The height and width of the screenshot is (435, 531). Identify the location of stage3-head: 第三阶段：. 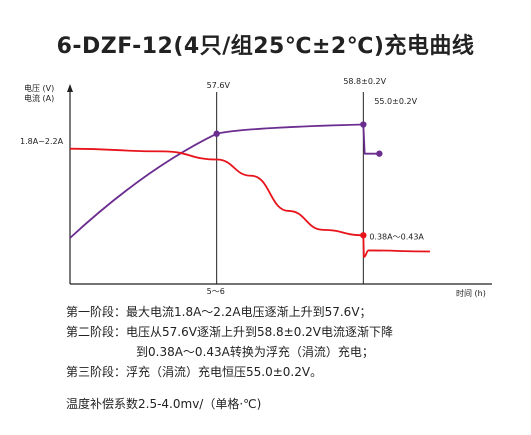
(96, 372).